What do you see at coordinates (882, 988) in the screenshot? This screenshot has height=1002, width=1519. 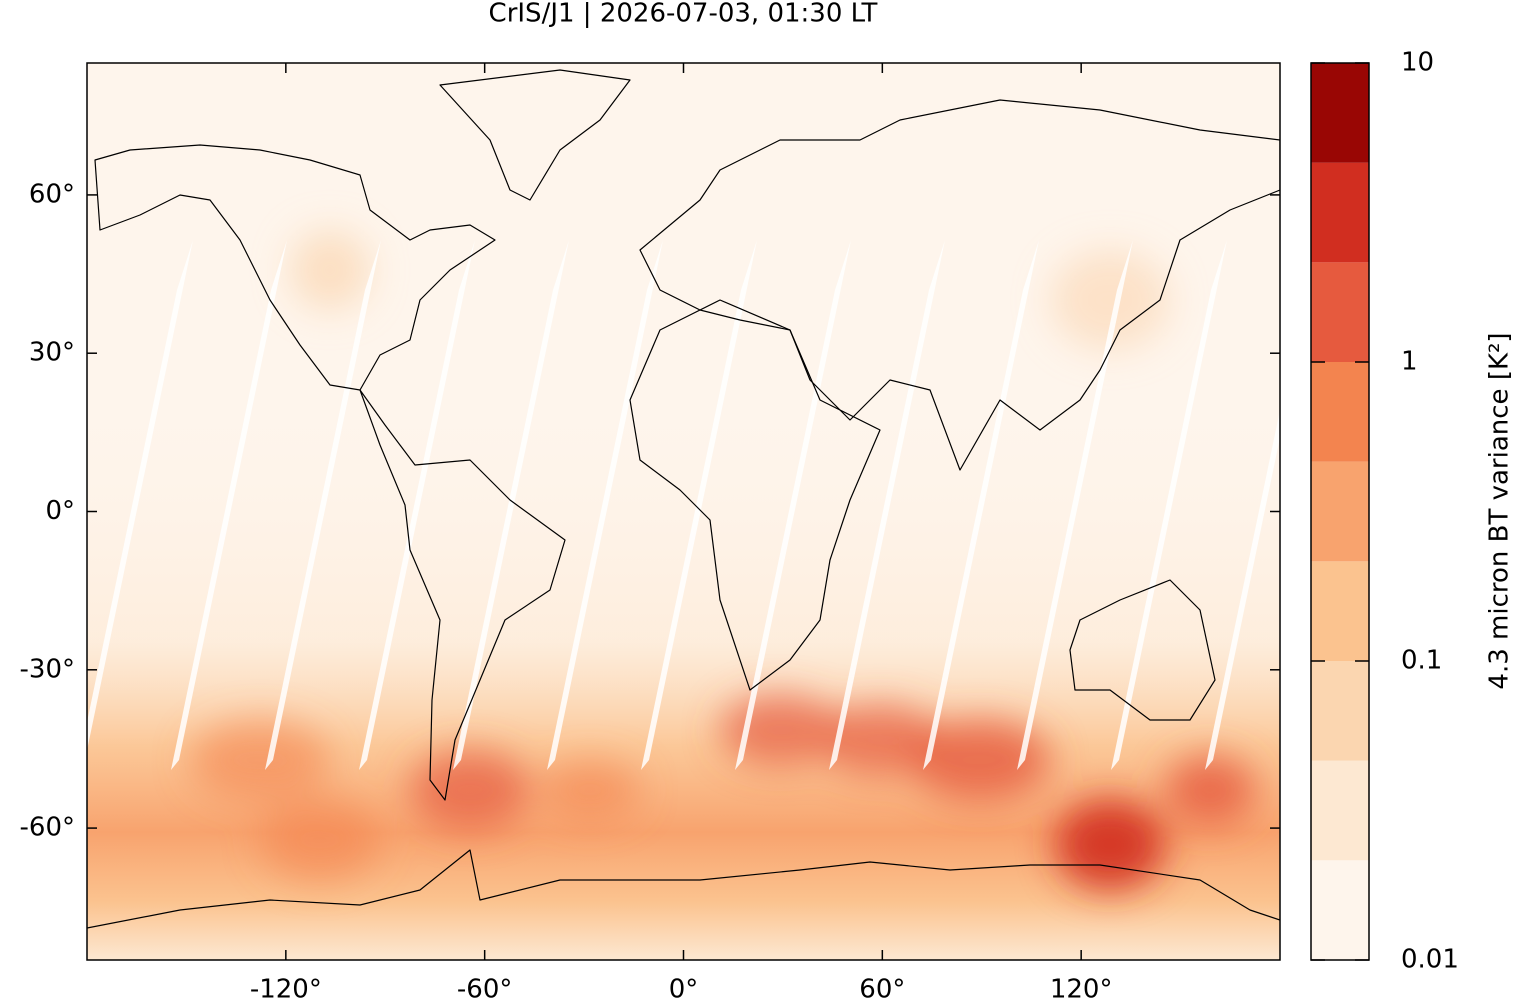 I see `x-tick-label: 60°` at bounding box center [882, 988].